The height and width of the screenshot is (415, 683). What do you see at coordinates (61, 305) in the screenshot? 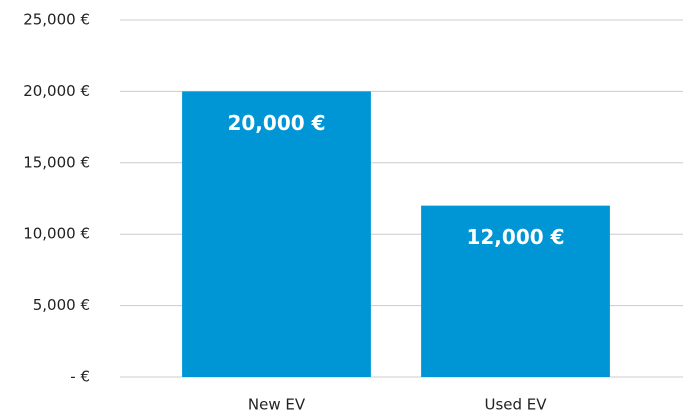
I see `y-tick-label: 5,000 €` at bounding box center [61, 305].